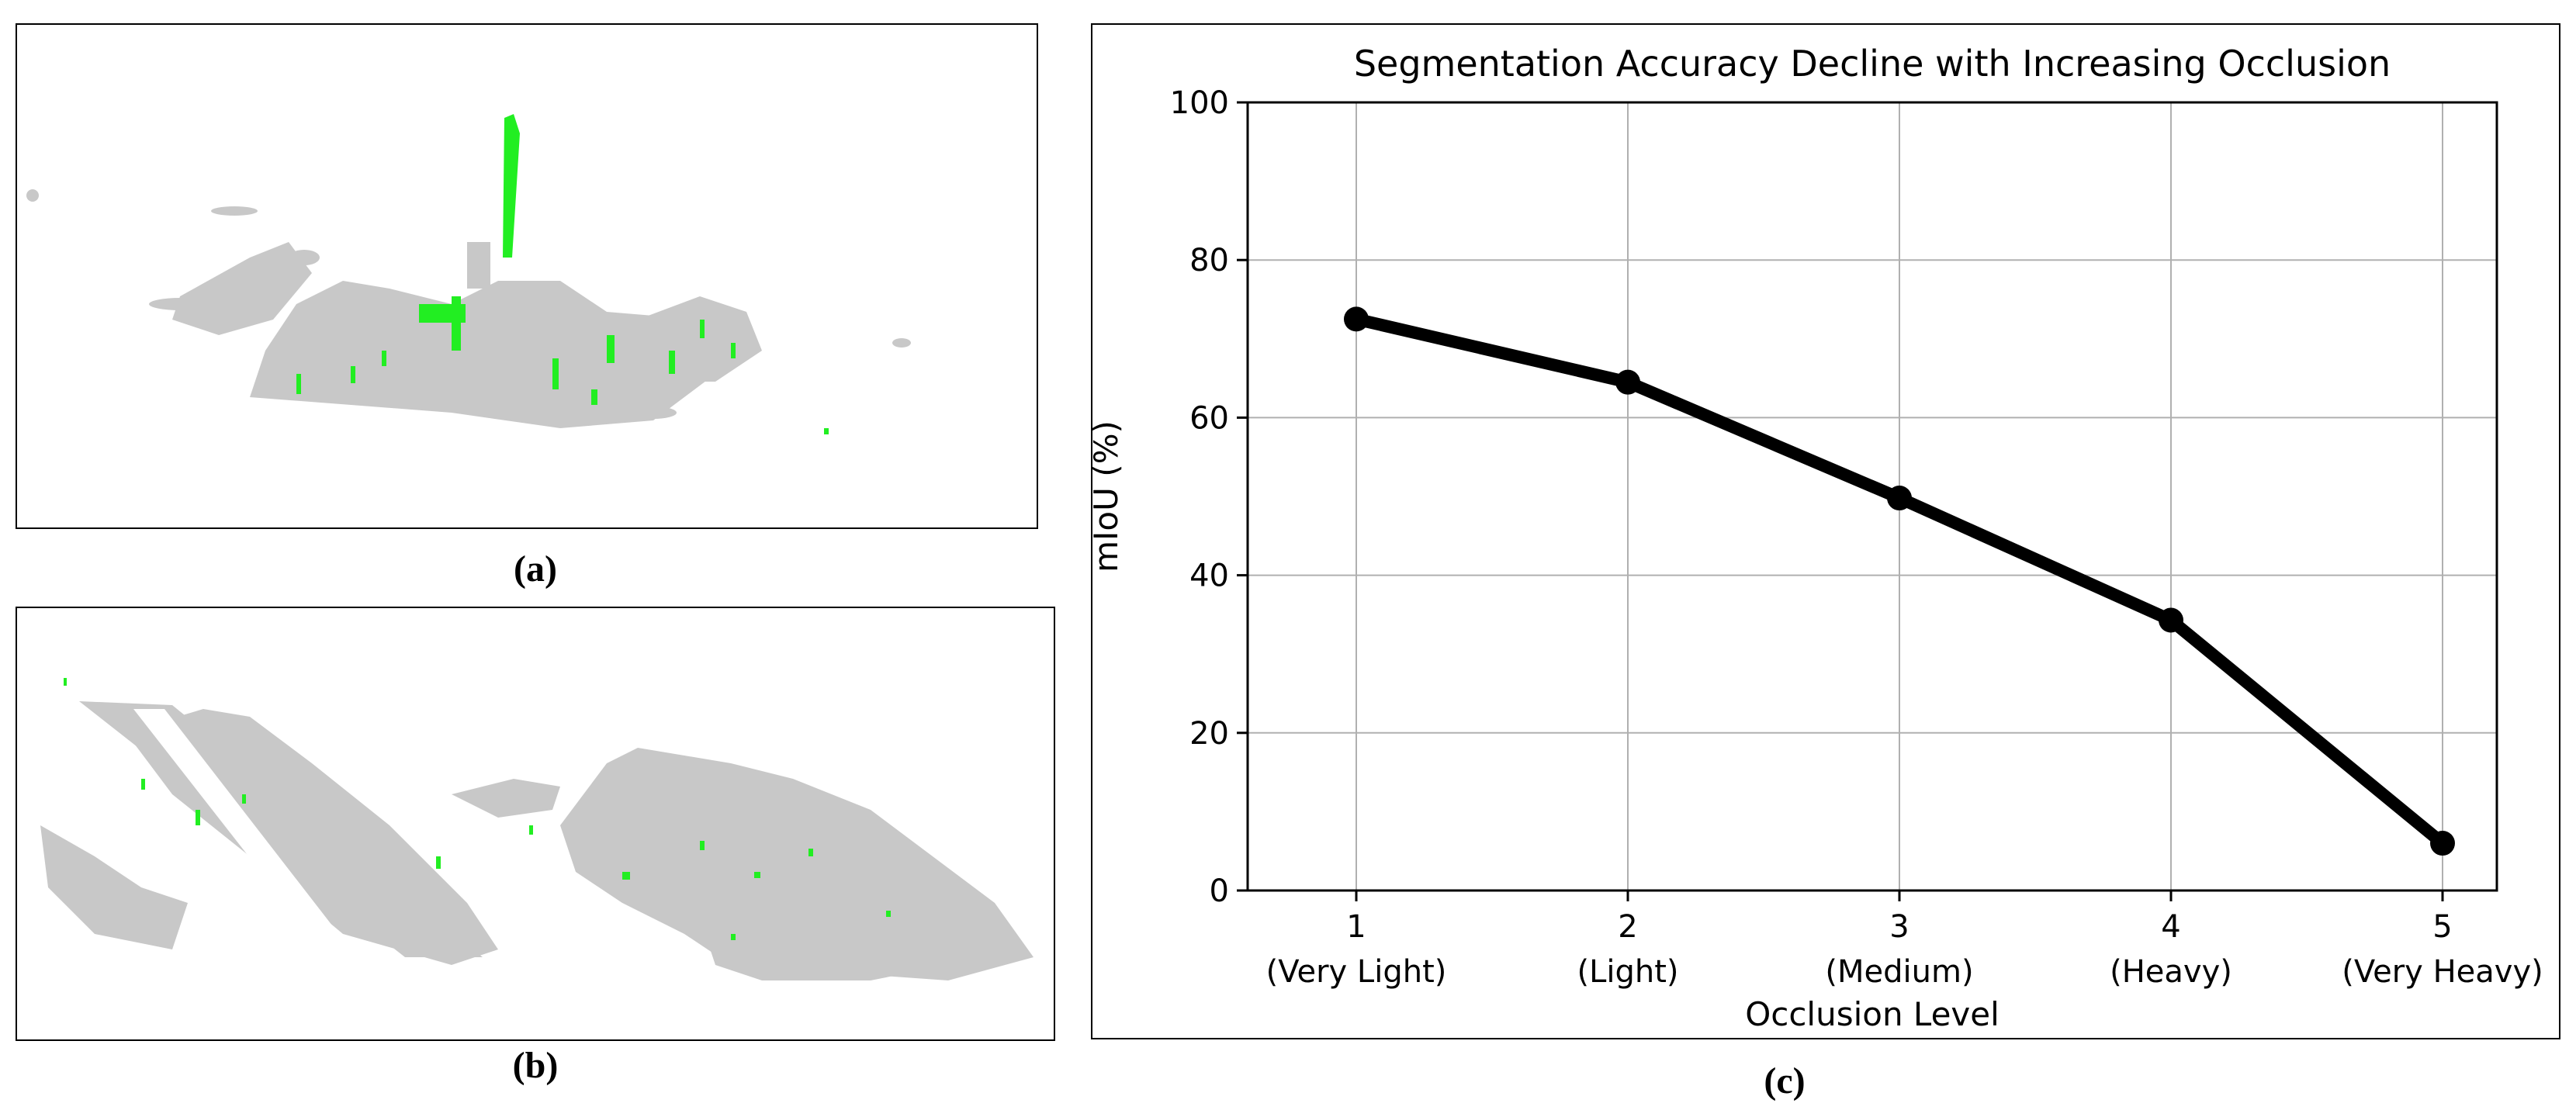 The image size is (2576, 1117). I want to click on y-tick-label: 60, so click(1209, 418).